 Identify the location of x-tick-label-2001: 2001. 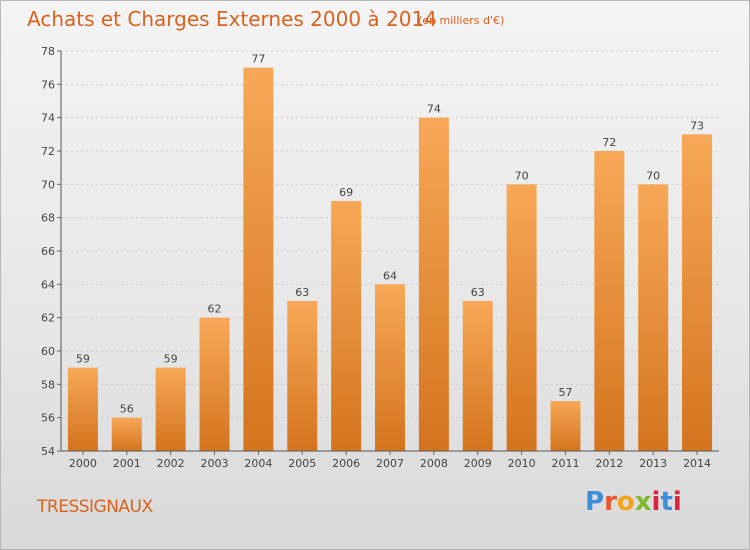
(127, 463).